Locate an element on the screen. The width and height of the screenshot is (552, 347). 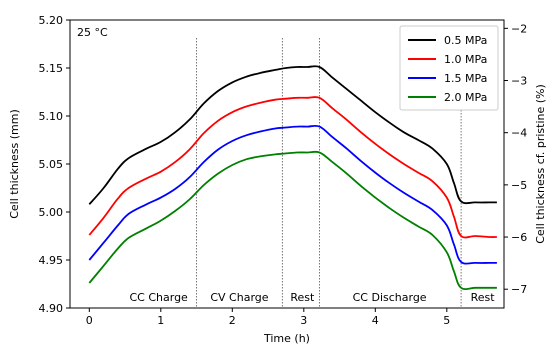
legend-box is located at coordinates (449, 68).